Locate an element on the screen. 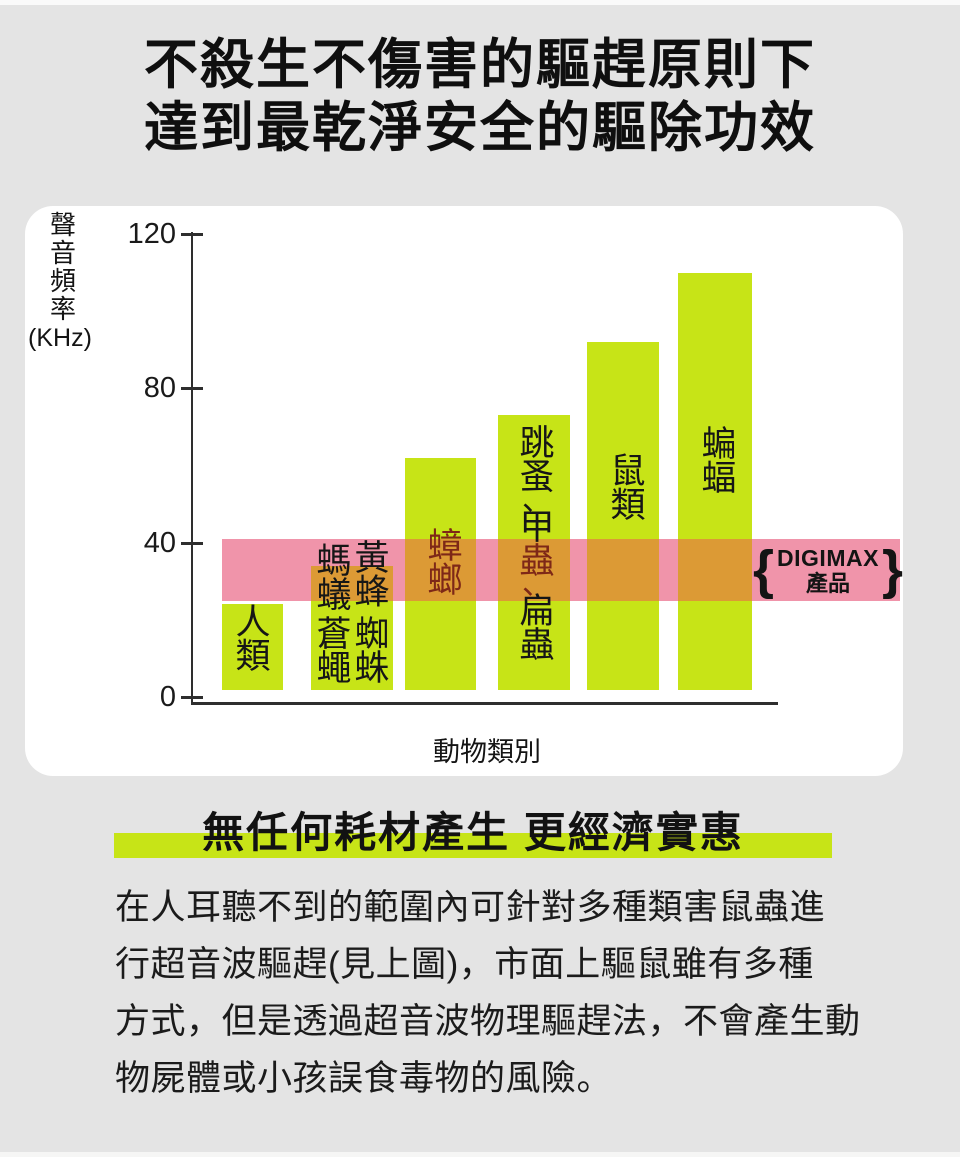 The height and width of the screenshot is (1157, 960). digimax-label-text: DIGIMAX 產品 is located at coordinates (828, 570).